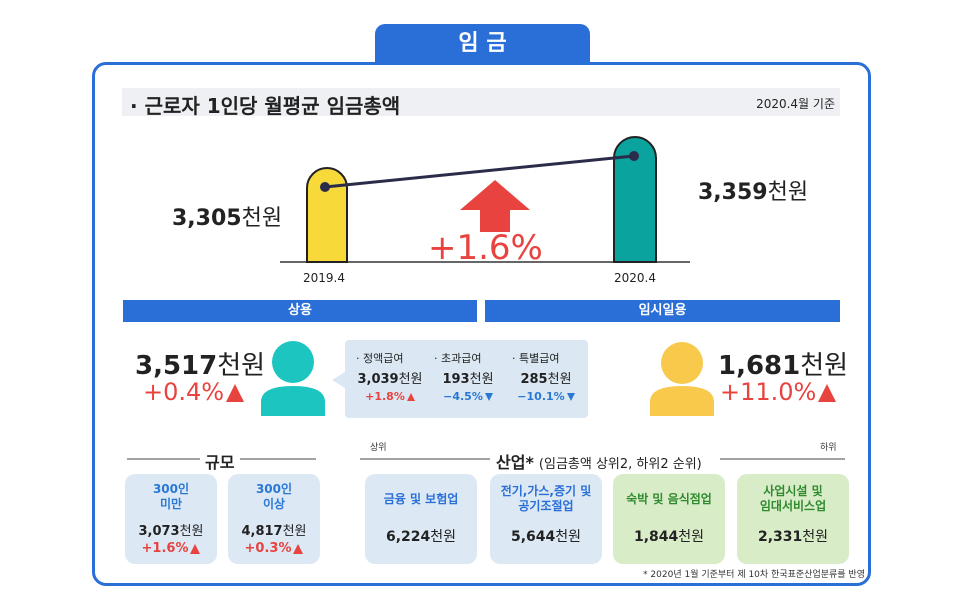 Image resolution: width=960 pixels, height=591 pixels. I want to click on industry-amount: 2,331천원, so click(793, 536).